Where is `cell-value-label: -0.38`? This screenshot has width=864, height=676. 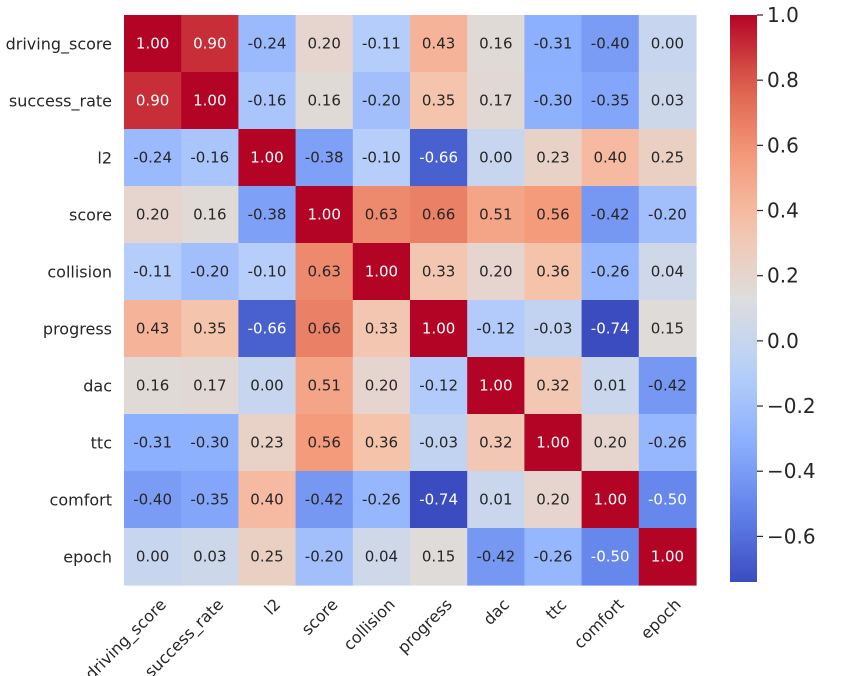
cell-value-label: -0.38 is located at coordinates (324, 158).